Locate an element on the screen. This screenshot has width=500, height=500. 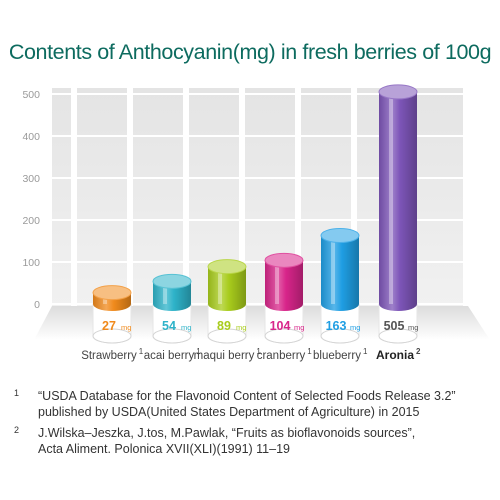
bar-aronia is located at coordinates (398, 214).